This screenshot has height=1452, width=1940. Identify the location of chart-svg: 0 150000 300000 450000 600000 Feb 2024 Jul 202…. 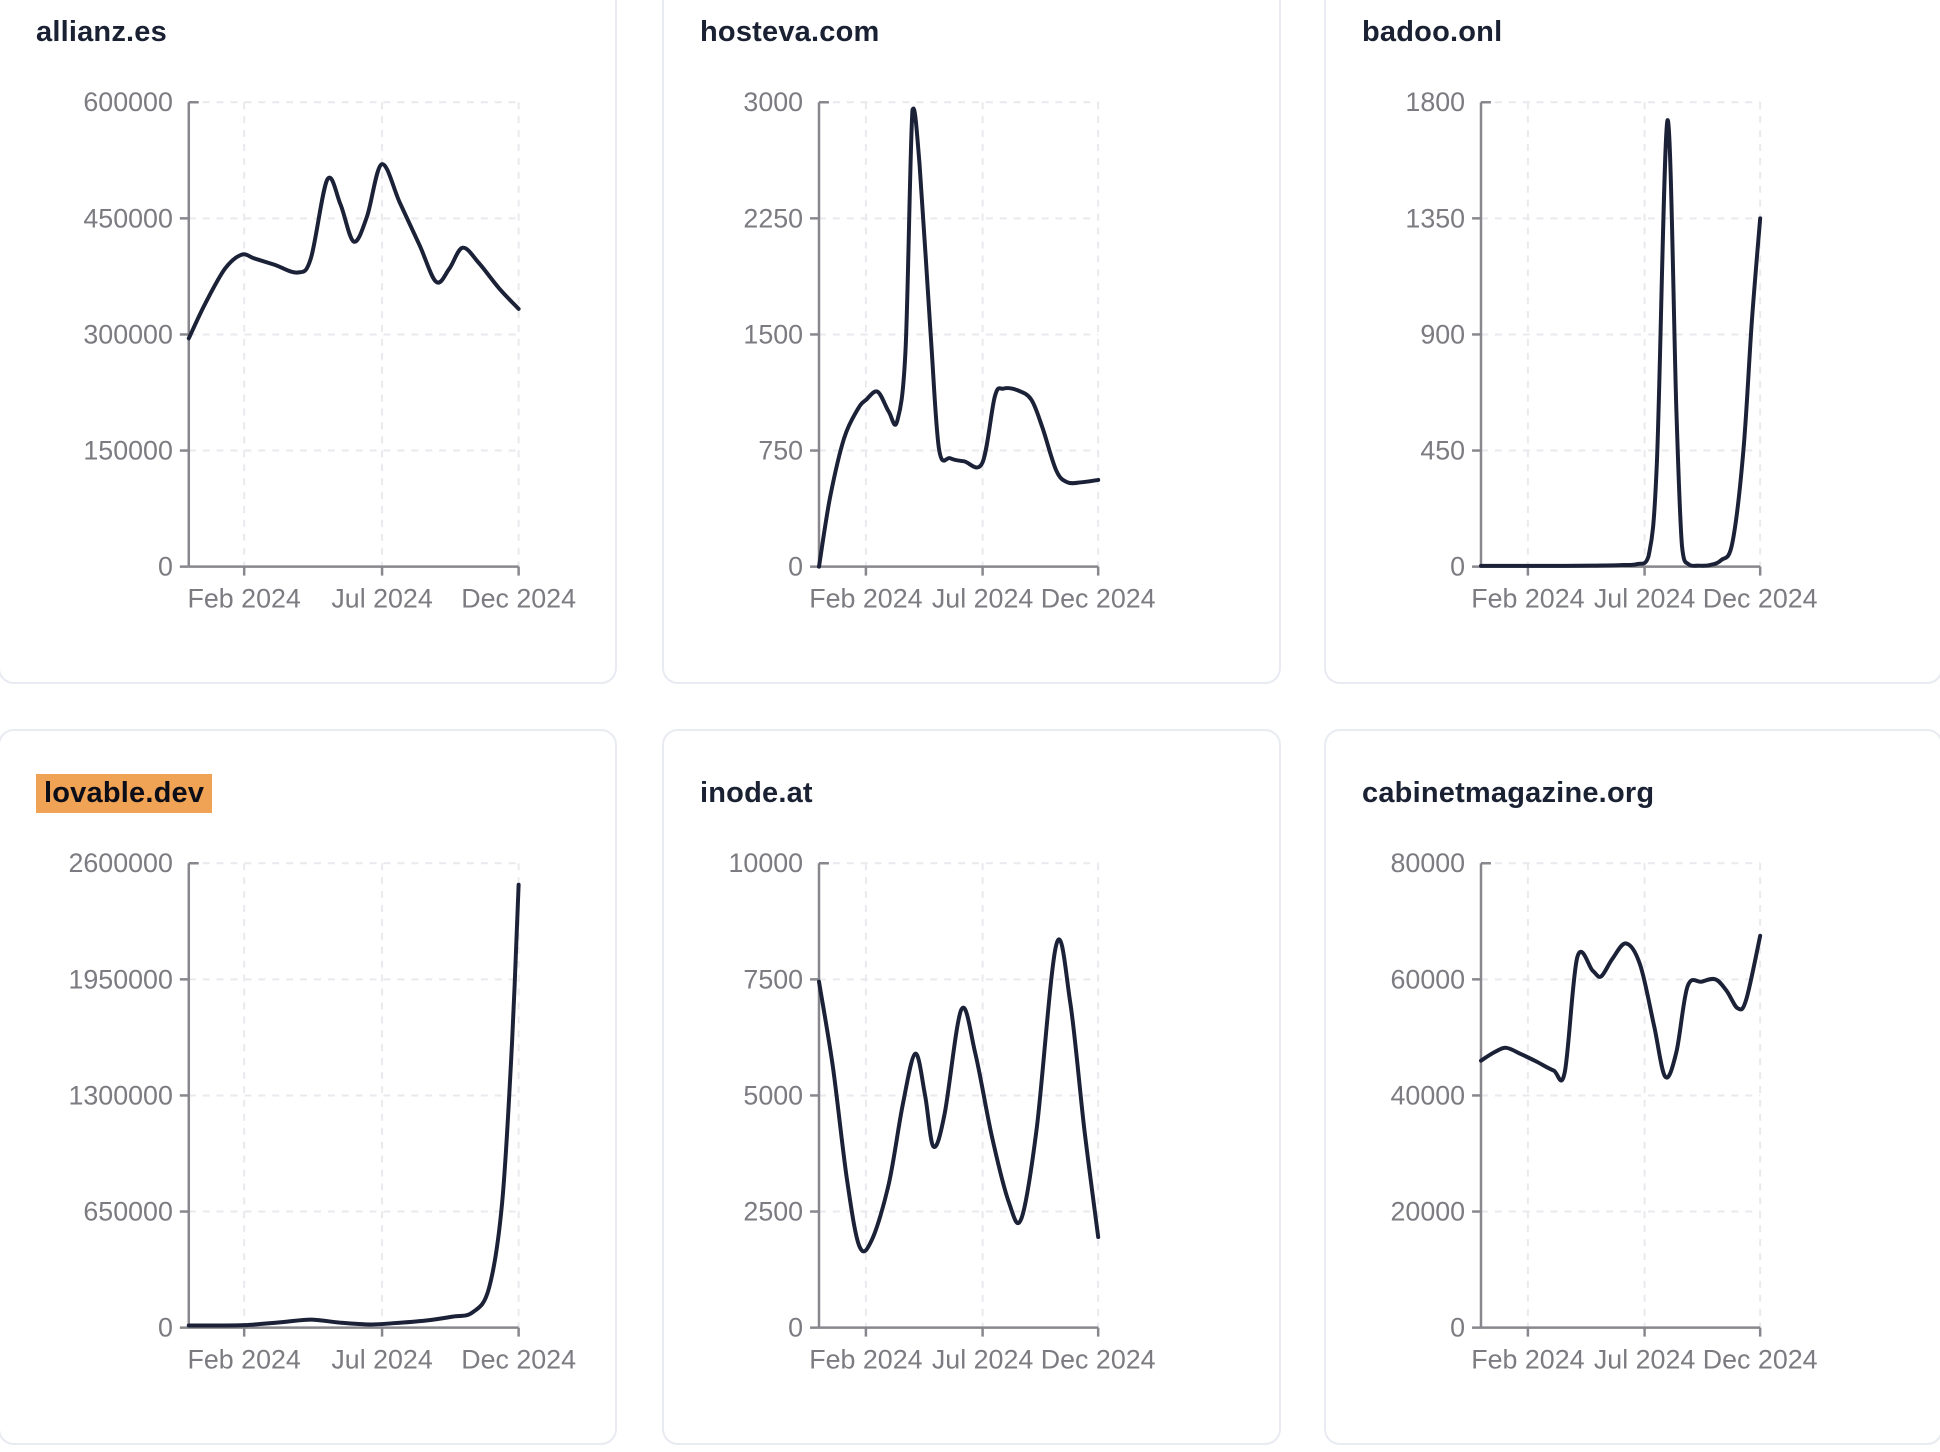
(329, 350).